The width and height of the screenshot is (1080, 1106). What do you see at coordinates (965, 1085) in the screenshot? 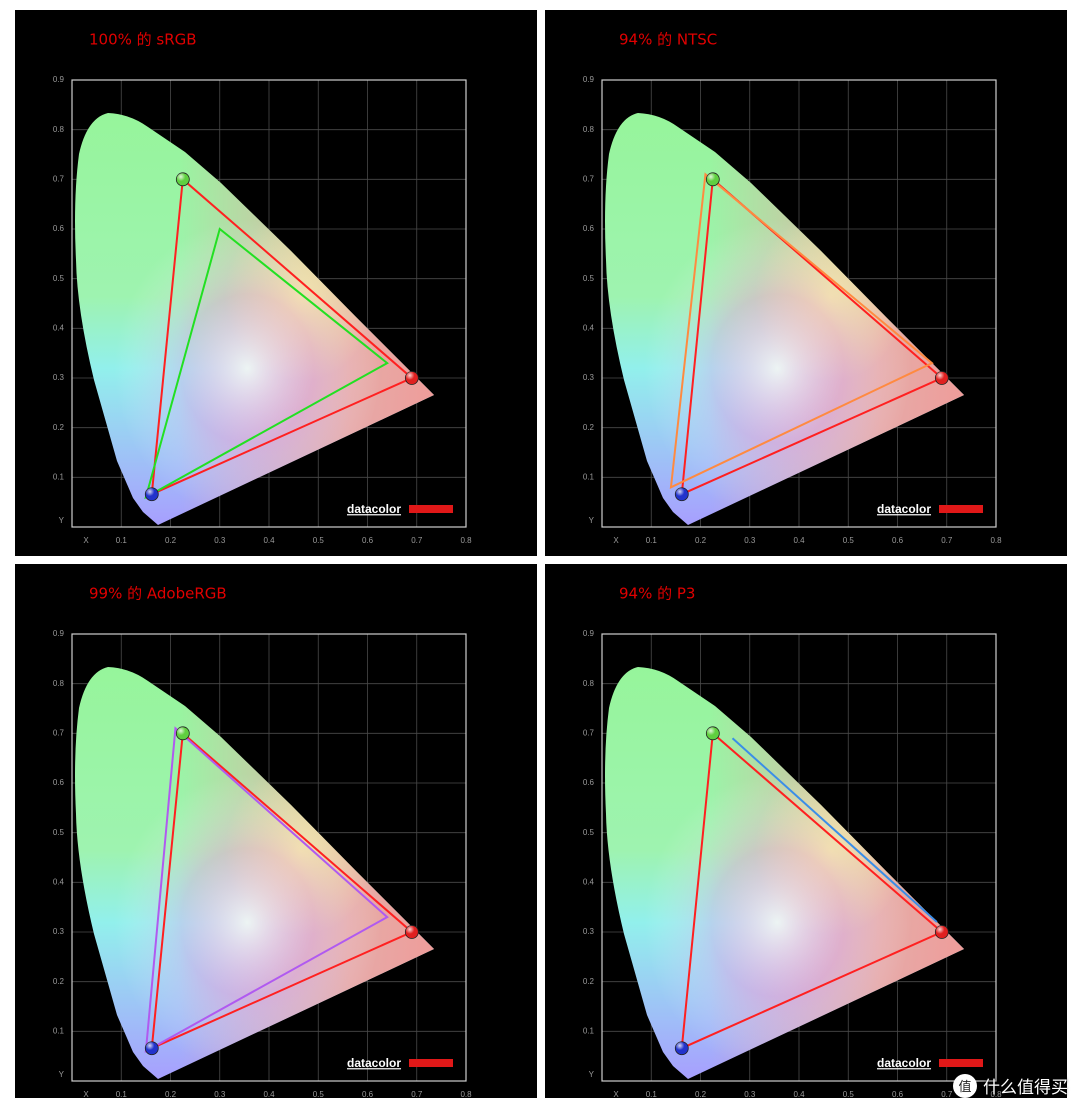
I see `watermark-icon: 值` at bounding box center [965, 1085].